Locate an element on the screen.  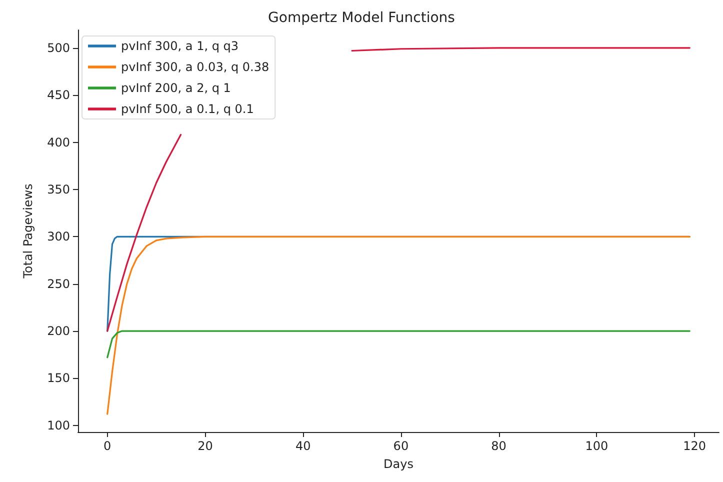
x-tick-label: 0 is located at coordinates (108, 446).